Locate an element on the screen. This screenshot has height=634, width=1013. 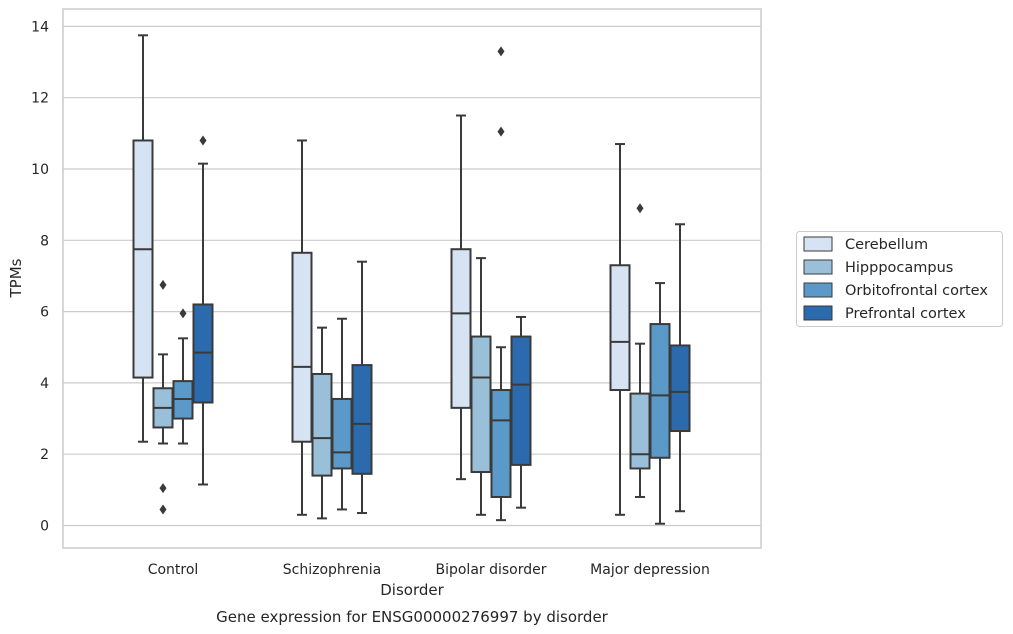
legend-label: Hipppocampus is located at coordinates (899, 268).